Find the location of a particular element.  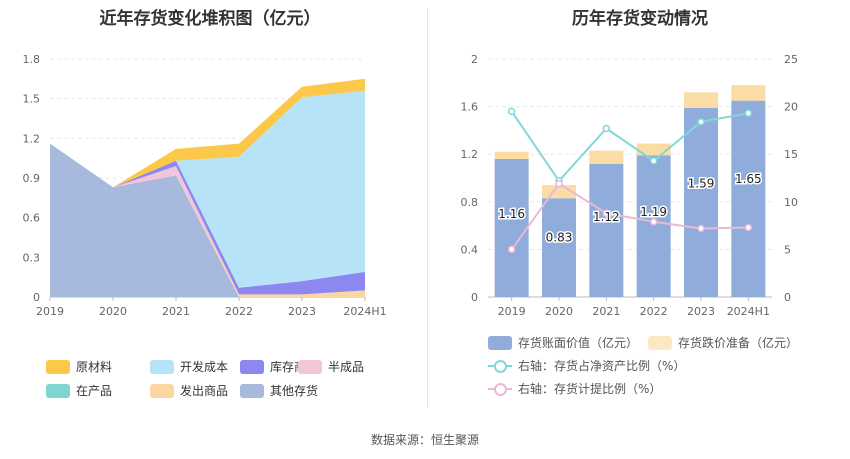

area-series-其他存货 is located at coordinates (207, 220).